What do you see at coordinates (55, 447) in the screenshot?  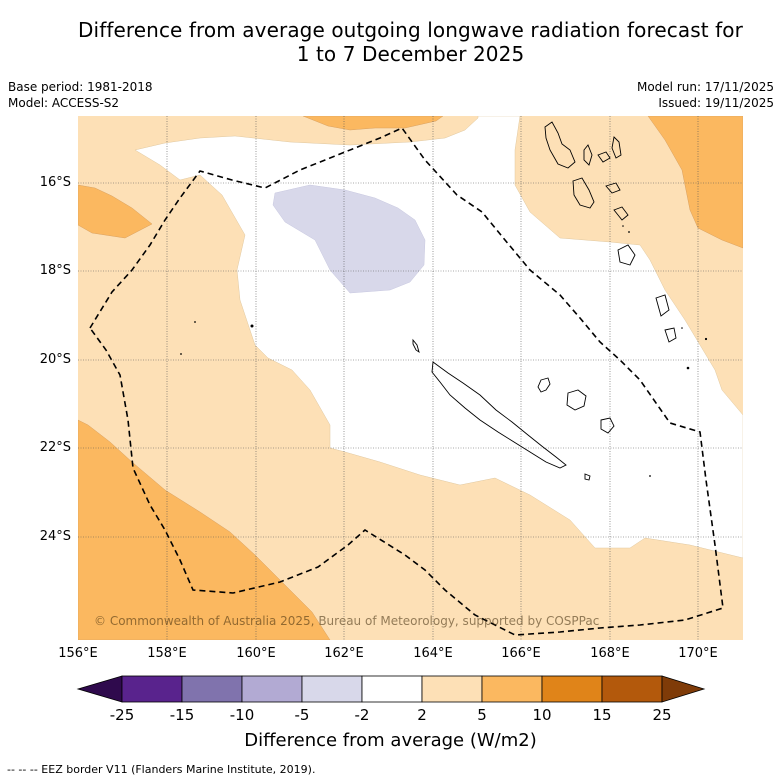 I see `lat-label: 22°S` at bounding box center [55, 447].